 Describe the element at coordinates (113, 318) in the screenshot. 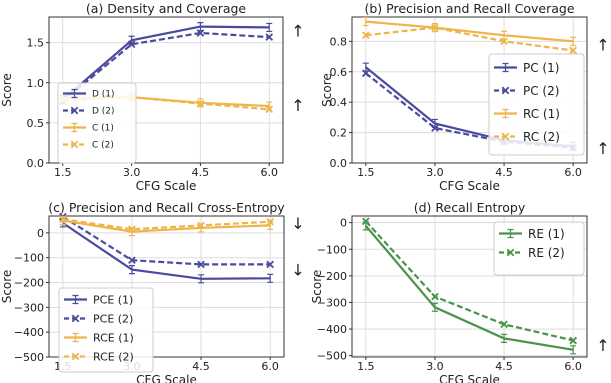

I see `legend-label: PCE (2)` at that location.